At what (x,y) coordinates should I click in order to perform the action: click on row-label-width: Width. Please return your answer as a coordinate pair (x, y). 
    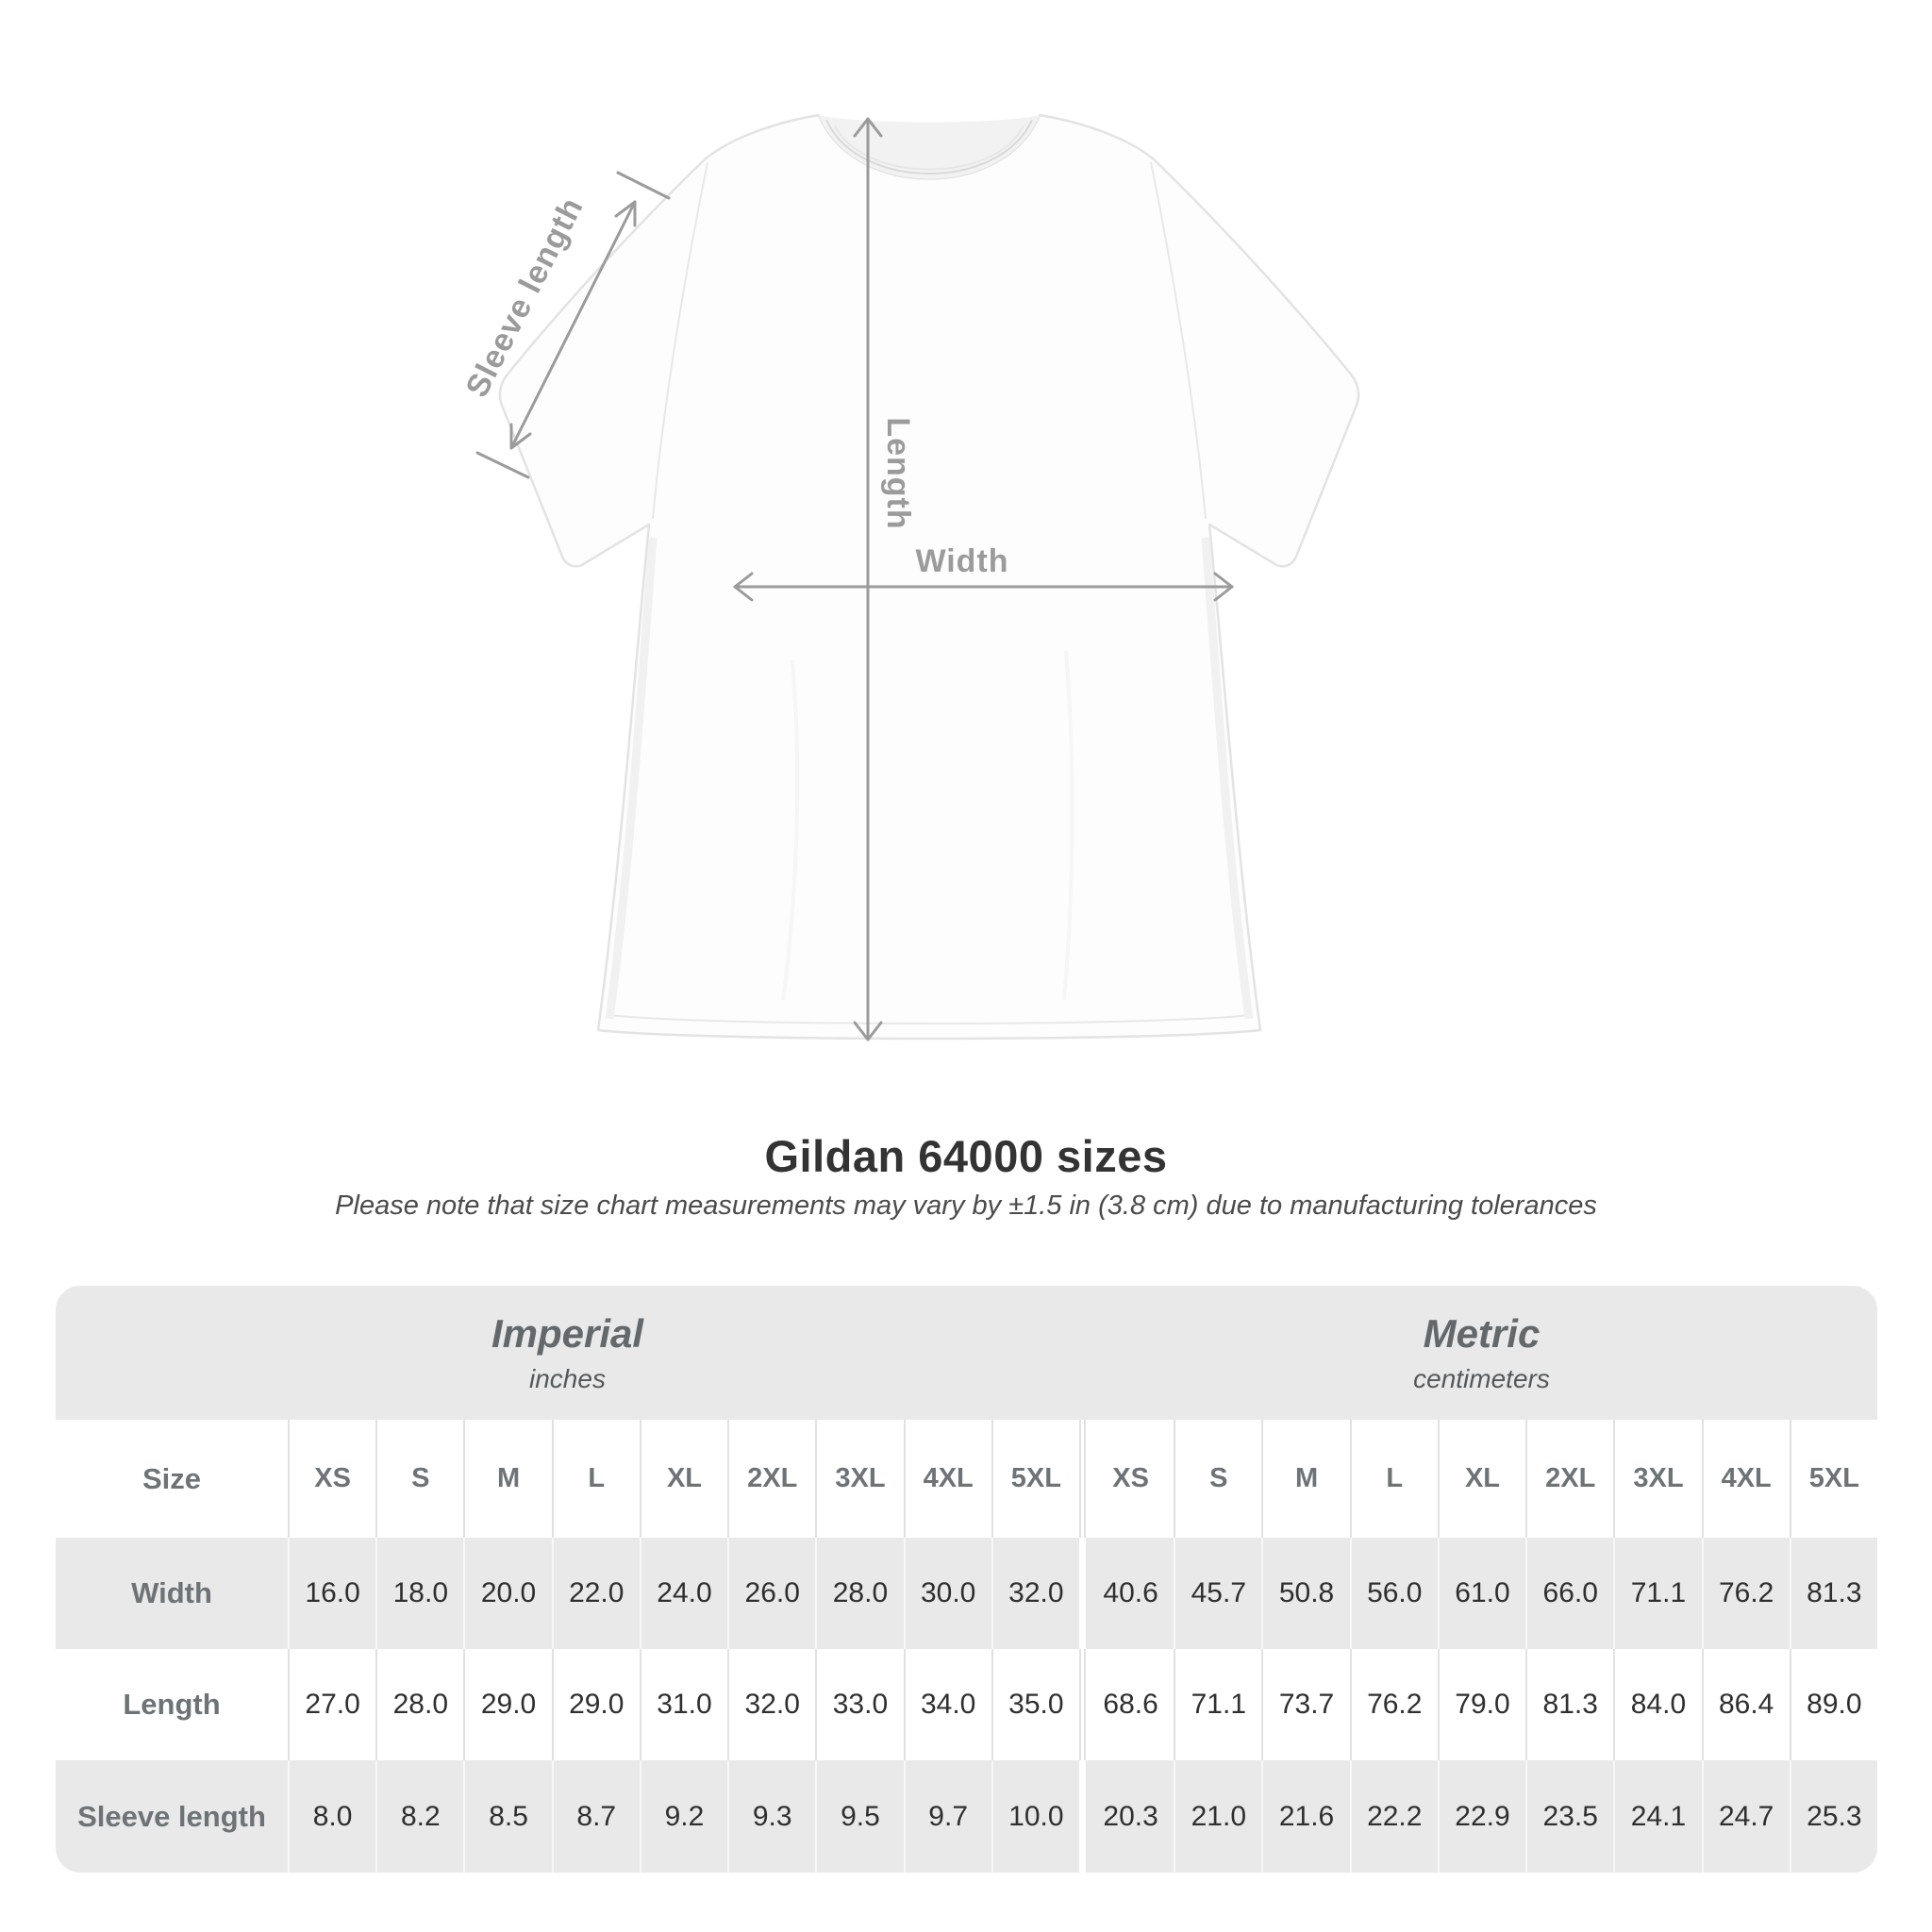
    Looking at the image, I should click on (172, 1594).